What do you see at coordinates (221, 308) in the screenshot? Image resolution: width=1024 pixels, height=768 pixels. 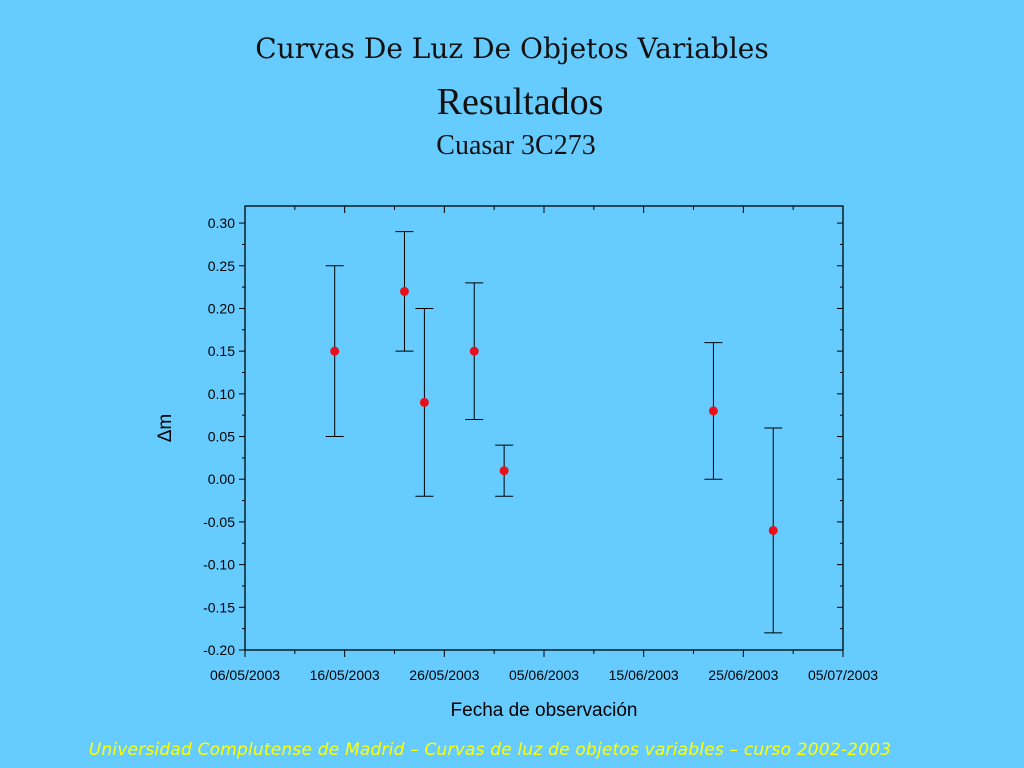 I see `y-tick-label: 0.20` at bounding box center [221, 308].